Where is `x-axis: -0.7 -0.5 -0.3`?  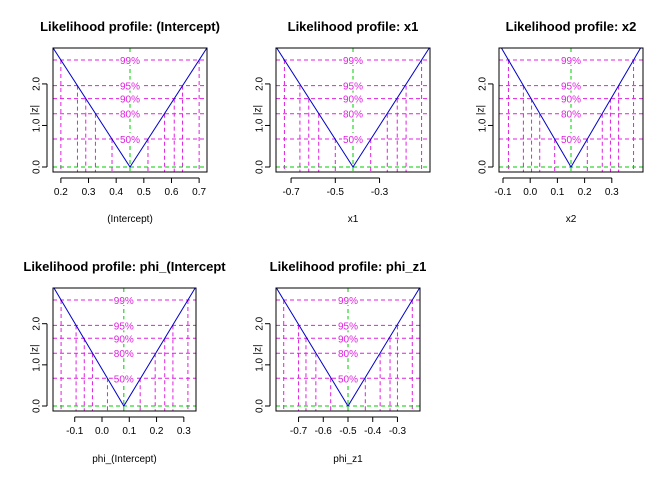
x-axis: -0.7 -0.5 -0.3 is located at coordinates (335, 187).